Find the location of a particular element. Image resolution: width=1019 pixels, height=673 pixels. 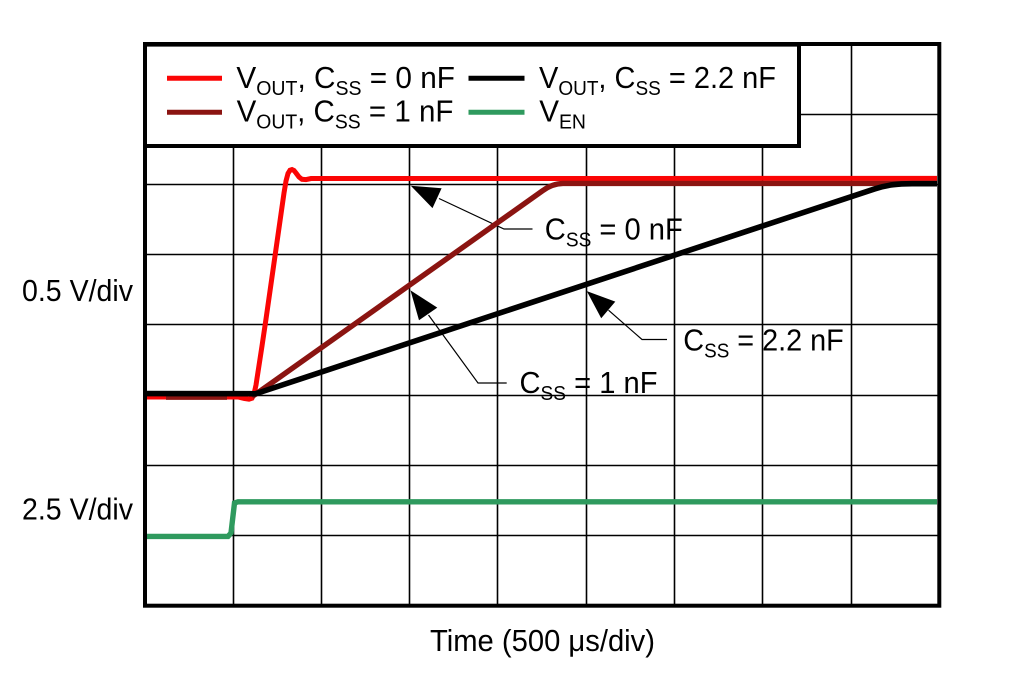

svg-text: CSS = 0 nF is located at coordinates (614, 232).